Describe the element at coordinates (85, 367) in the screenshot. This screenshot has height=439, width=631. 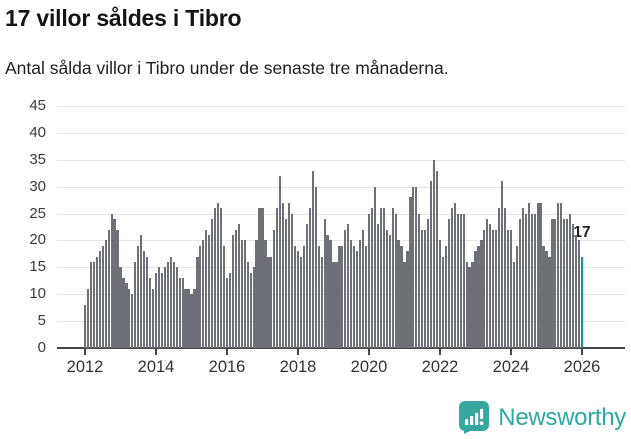
I see `x-axis-tick-label: 2012` at that location.